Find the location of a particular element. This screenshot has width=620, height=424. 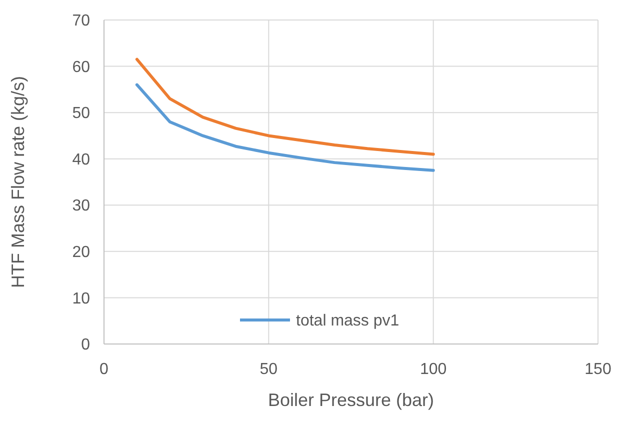

x-tick-label: 150 is located at coordinates (598, 369).